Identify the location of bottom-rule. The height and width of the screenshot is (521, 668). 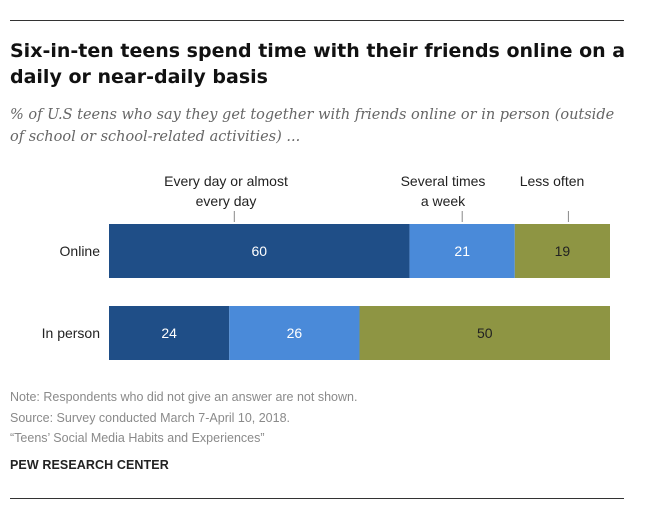
(317, 498).